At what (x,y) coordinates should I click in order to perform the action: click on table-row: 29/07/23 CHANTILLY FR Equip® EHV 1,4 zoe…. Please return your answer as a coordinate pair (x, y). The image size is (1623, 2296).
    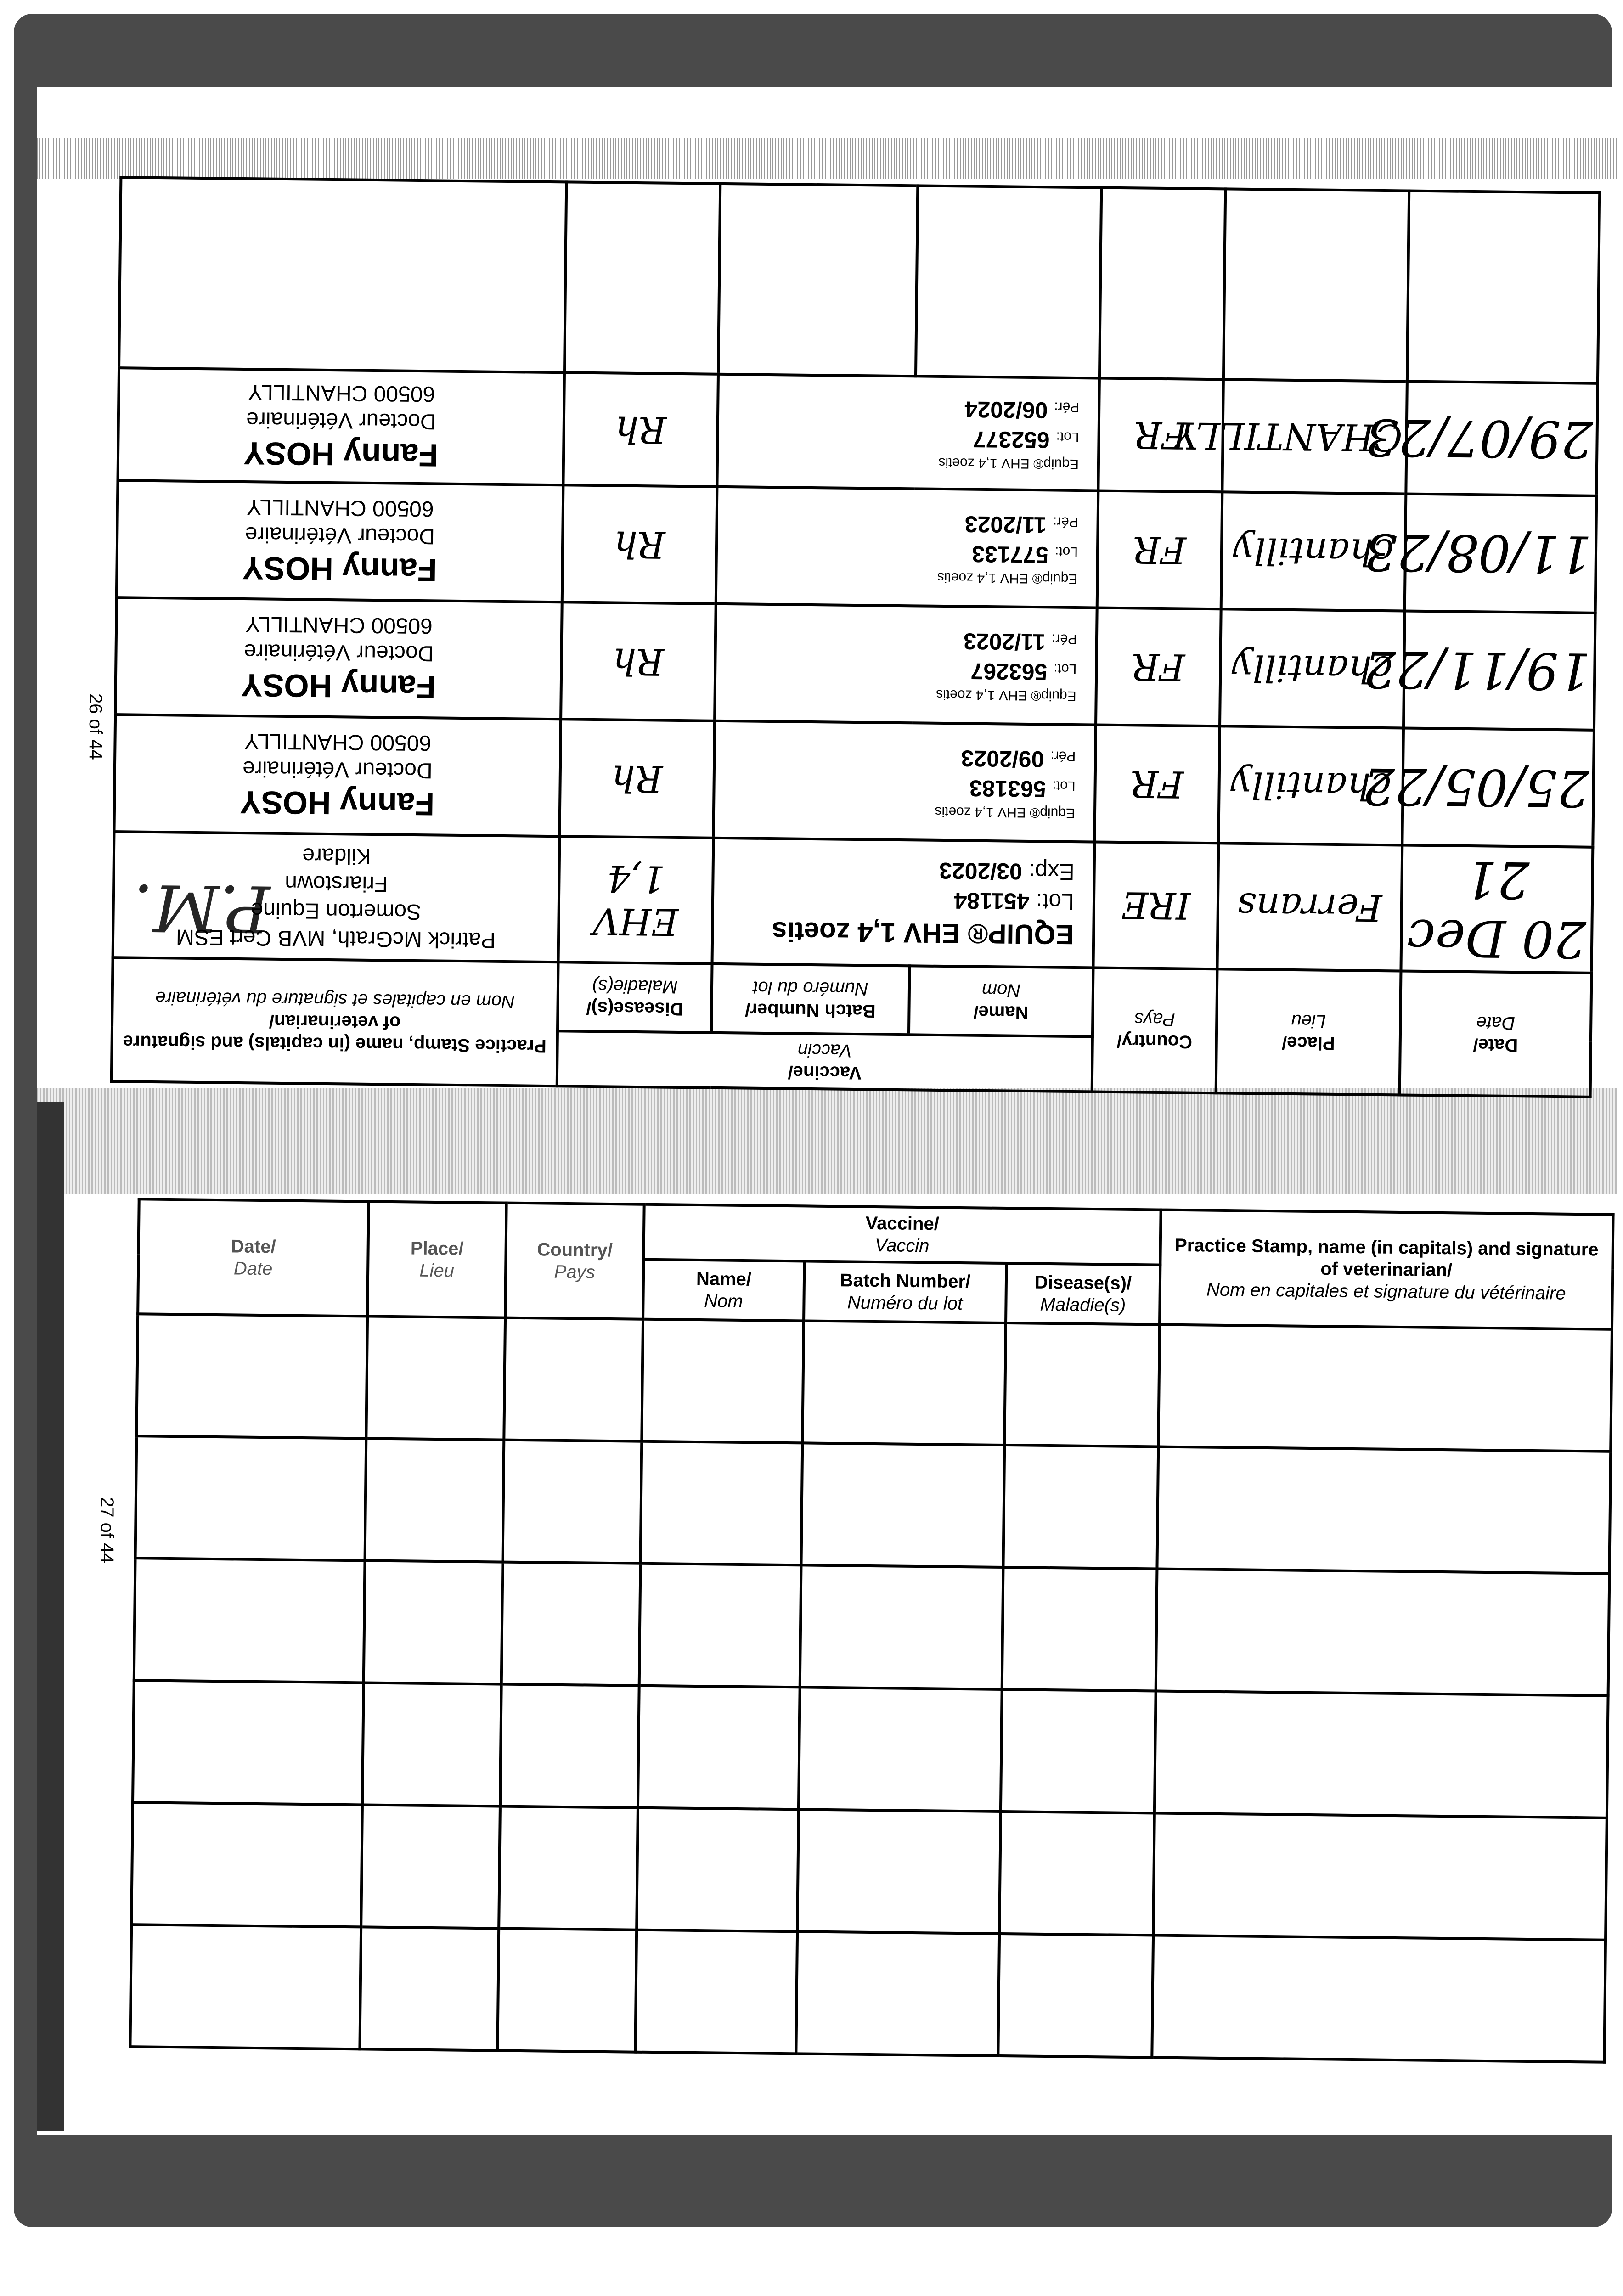
    Looking at the image, I should click on (858, 432).